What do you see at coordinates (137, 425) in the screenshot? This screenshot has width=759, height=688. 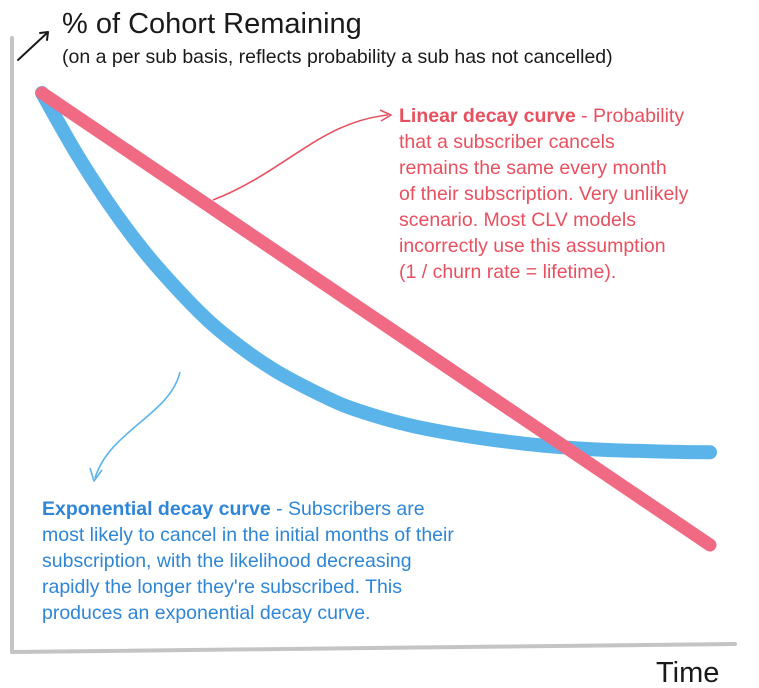 I see `exponential-annotation-connector` at bounding box center [137, 425].